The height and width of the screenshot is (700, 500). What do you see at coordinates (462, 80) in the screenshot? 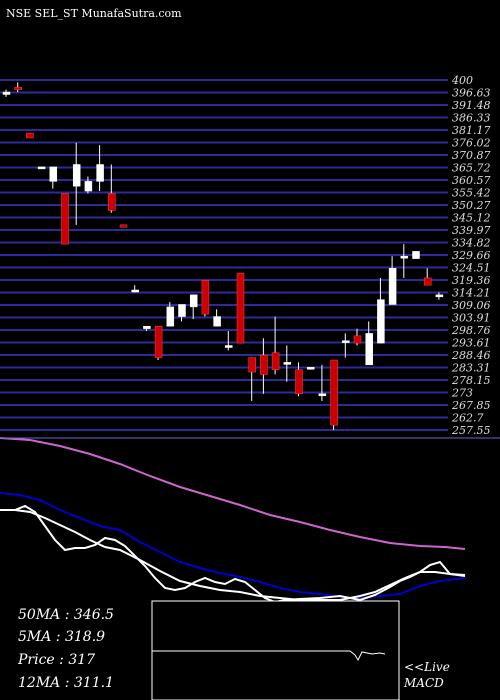
I see `tick-label: 400` at bounding box center [462, 80].